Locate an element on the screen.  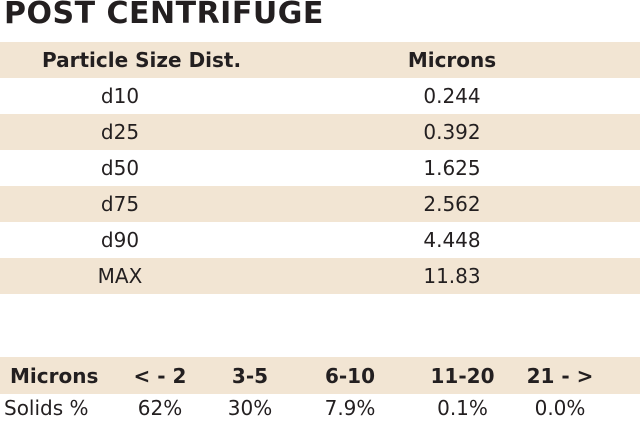
table-cell: 11-20 is located at coordinates (462, 375).